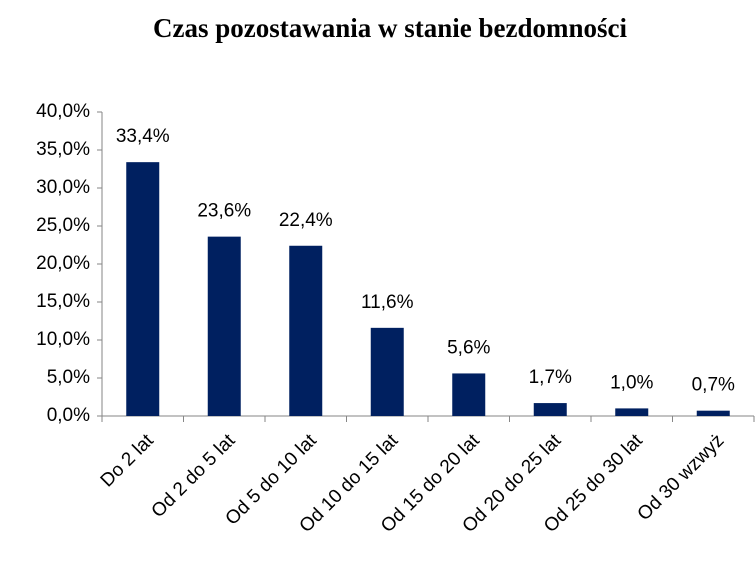 The width and height of the screenshot is (755, 564). What do you see at coordinates (68, 415) in the screenshot?
I see `y-tick-label: 0,0%` at bounding box center [68, 415].